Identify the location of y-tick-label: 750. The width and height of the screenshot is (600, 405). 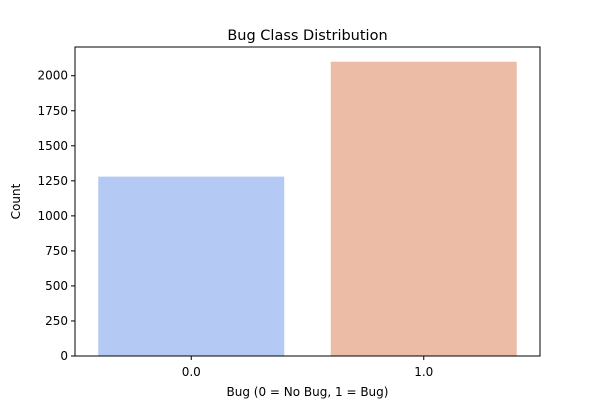
(56, 251).